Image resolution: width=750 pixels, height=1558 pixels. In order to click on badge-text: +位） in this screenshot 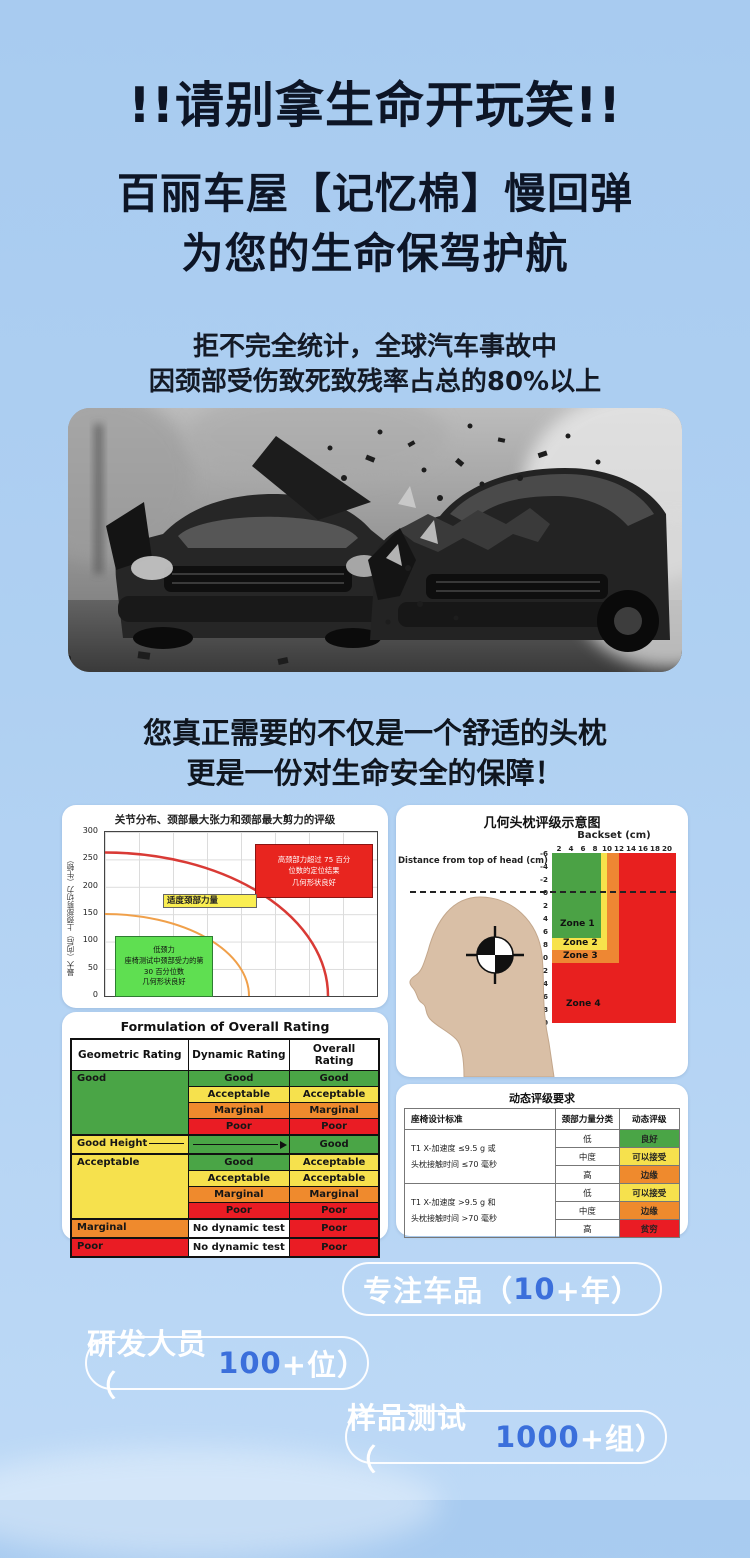, I will do `click(324, 1365)`.